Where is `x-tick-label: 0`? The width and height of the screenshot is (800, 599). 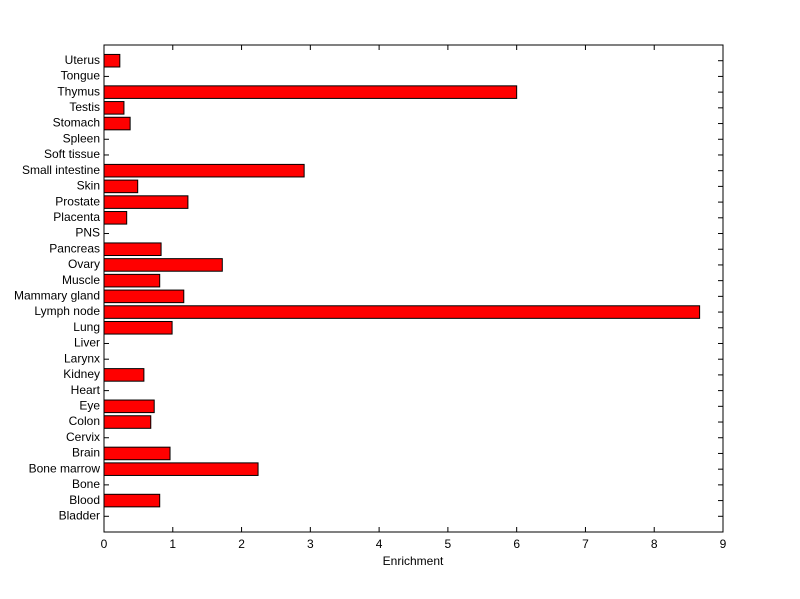
x-tick-label: 0 is located at coordinates (104, 544).